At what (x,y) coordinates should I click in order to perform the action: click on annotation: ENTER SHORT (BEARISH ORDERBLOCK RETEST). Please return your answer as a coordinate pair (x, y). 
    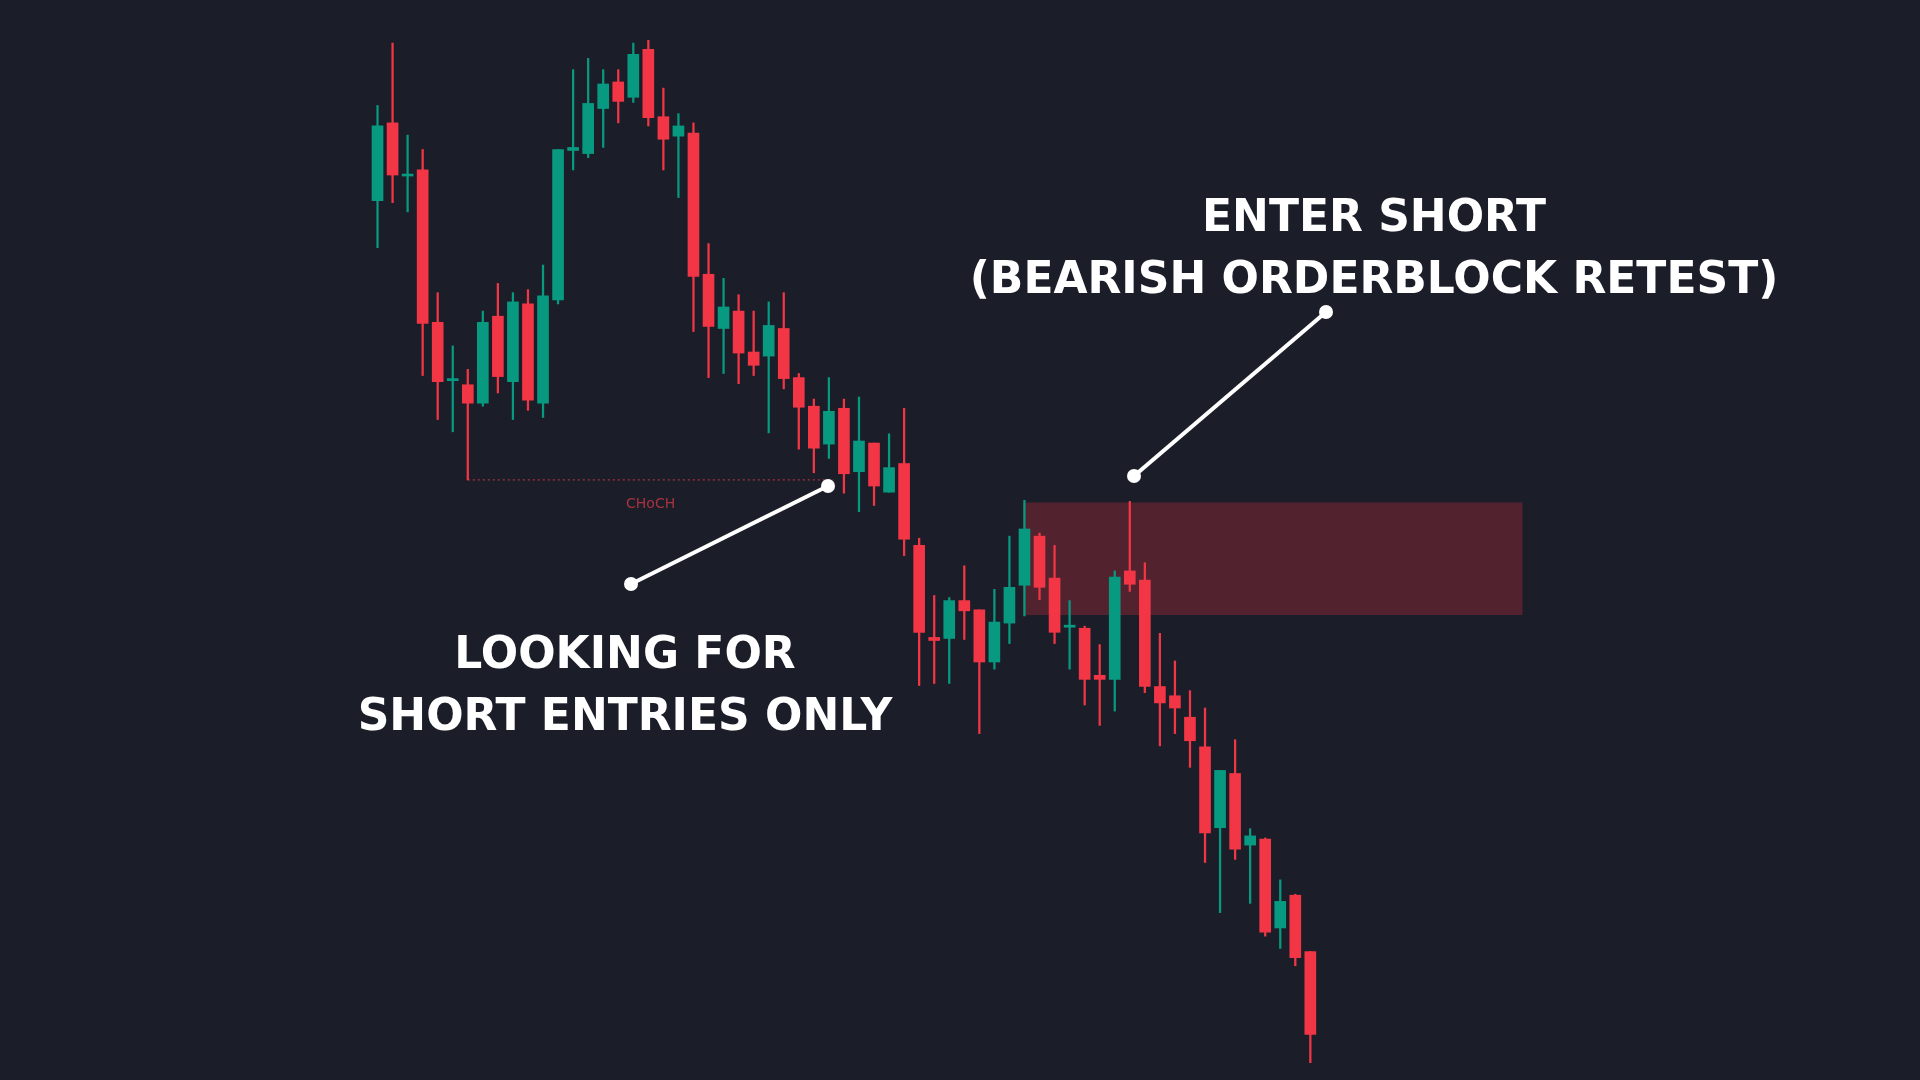
    Looking at the image, I should click on (1374, 247).